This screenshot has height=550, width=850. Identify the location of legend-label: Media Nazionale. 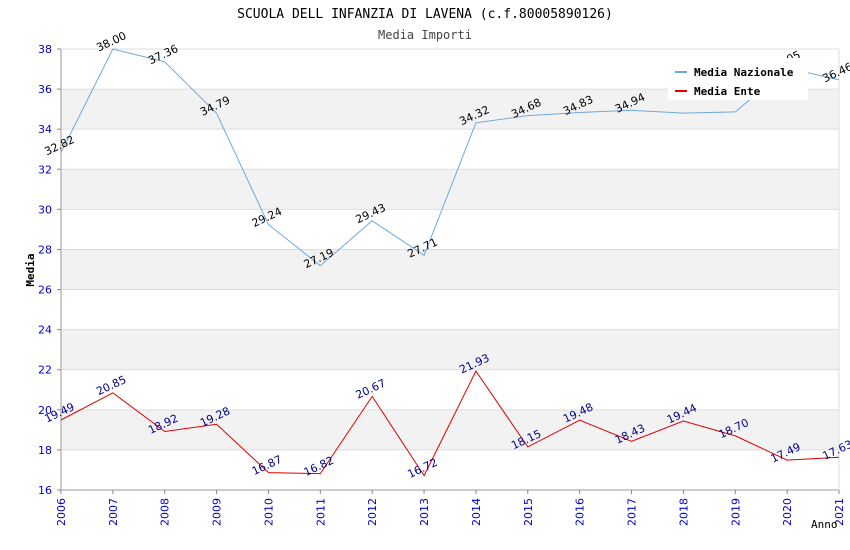
(744, 72).